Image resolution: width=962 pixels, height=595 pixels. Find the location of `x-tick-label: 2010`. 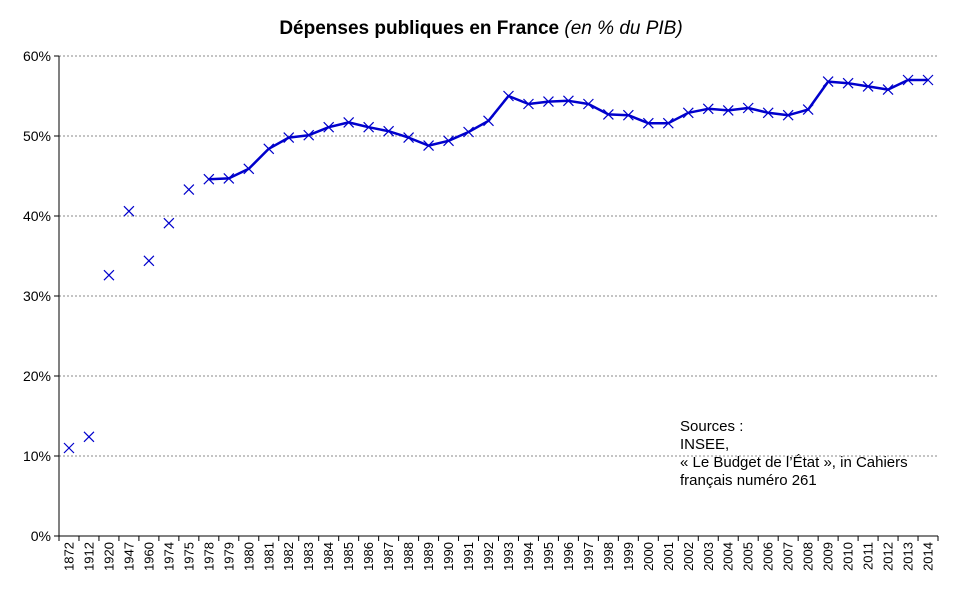

x-tick-label: 2010 is located at coordinates (848, 556).